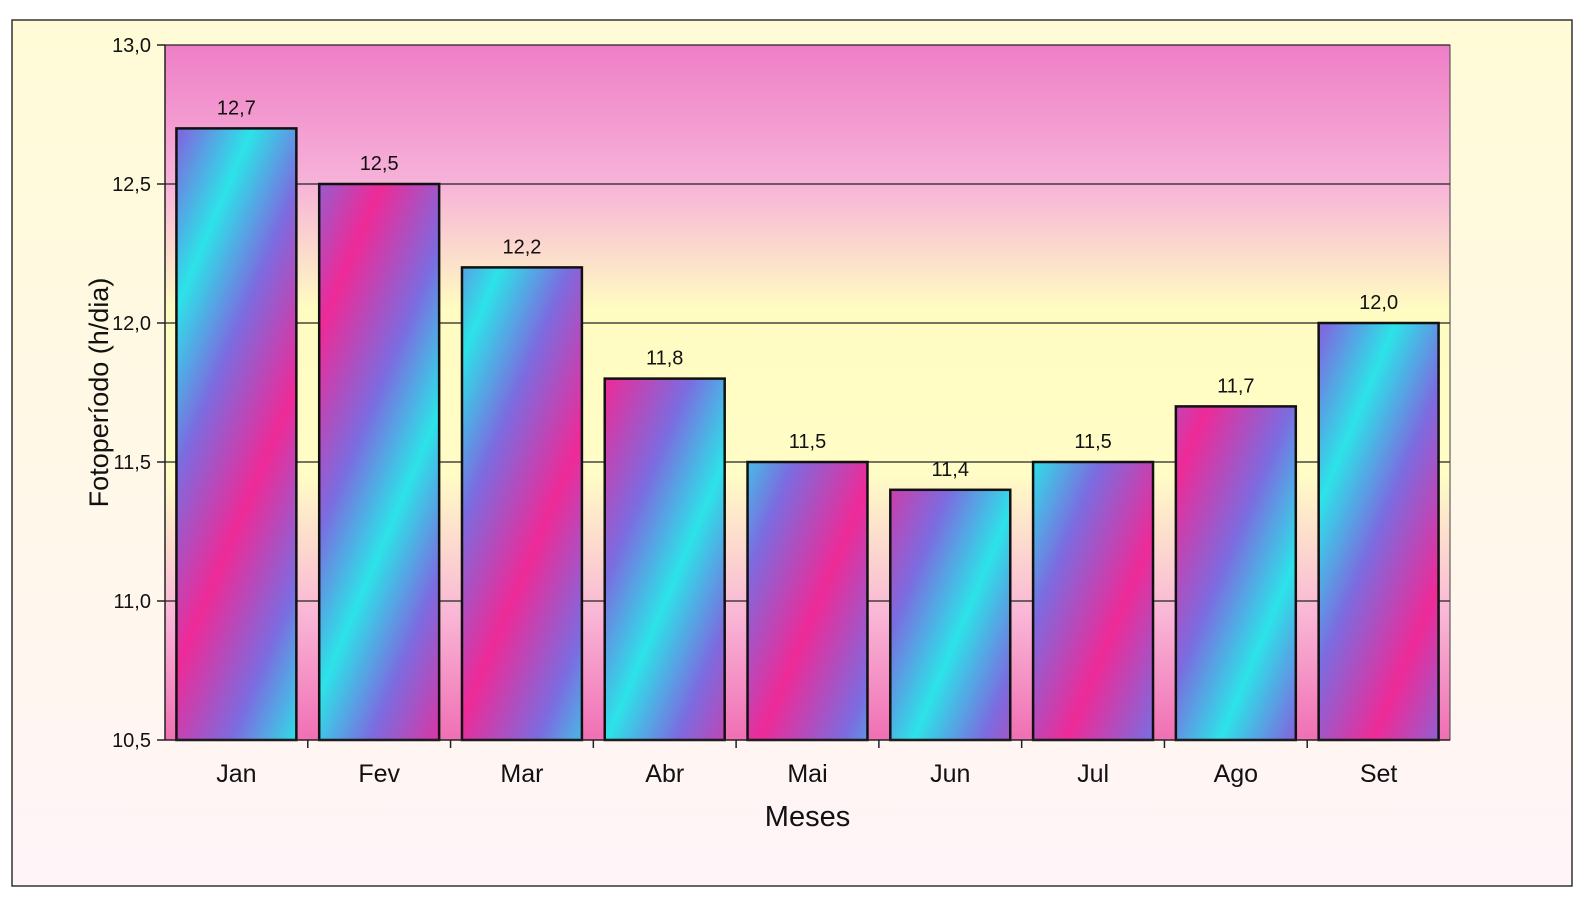 The height and width of the screenshot is (897, 1589). Describe the element at coordinates (807, 774) in the screenshot. I see `x-tick-label: Mai` at that location.